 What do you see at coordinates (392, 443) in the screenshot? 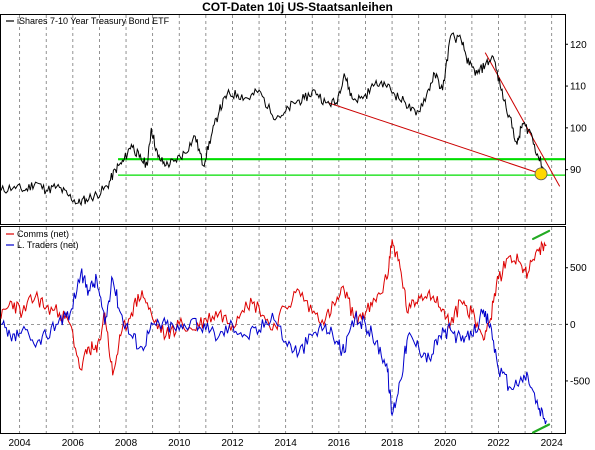
I see `xtick-label-2018: 2018` at bounding box center [392, 443].